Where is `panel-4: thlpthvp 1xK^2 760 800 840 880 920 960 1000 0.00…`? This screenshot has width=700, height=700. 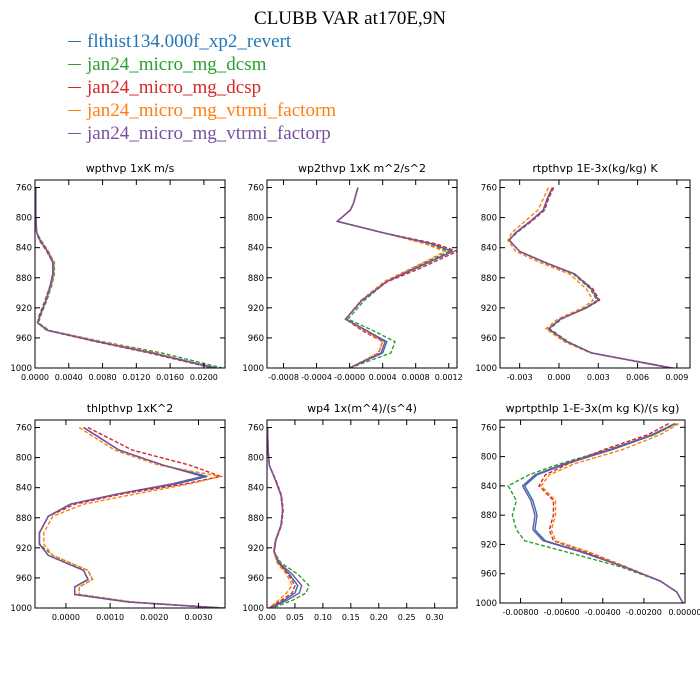 panel-4: thlpthvp 1xK^2 760 800 840 880 920 960 1000 0.00… is located at coordinates (118, 512).